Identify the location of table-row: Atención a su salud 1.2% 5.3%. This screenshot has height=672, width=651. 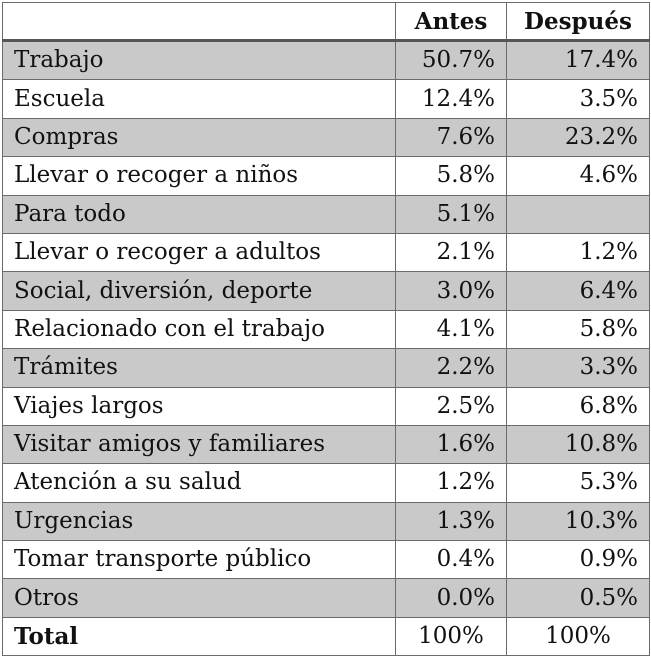
(326, 483).